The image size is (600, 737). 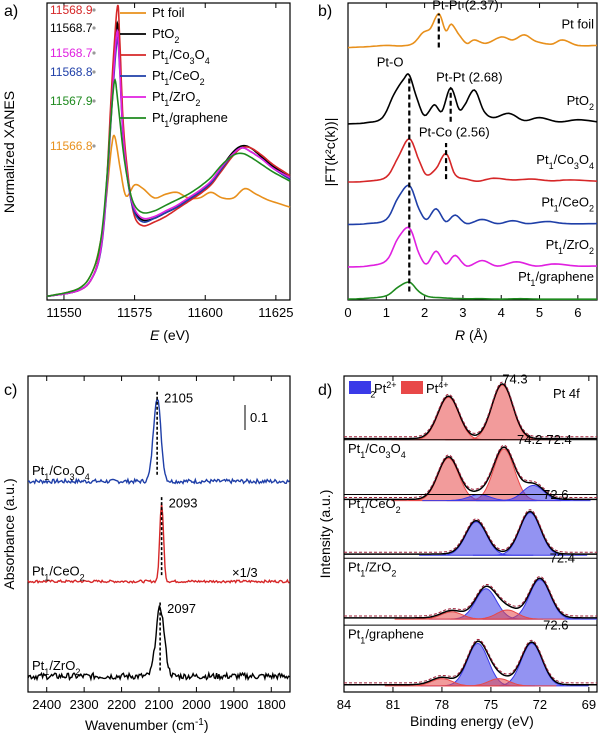 What do you see at coordinates (437, 388) in the screenshot?
I see `panel-d-legend-label-1: Pt4+` at bounding box center [437, 388].